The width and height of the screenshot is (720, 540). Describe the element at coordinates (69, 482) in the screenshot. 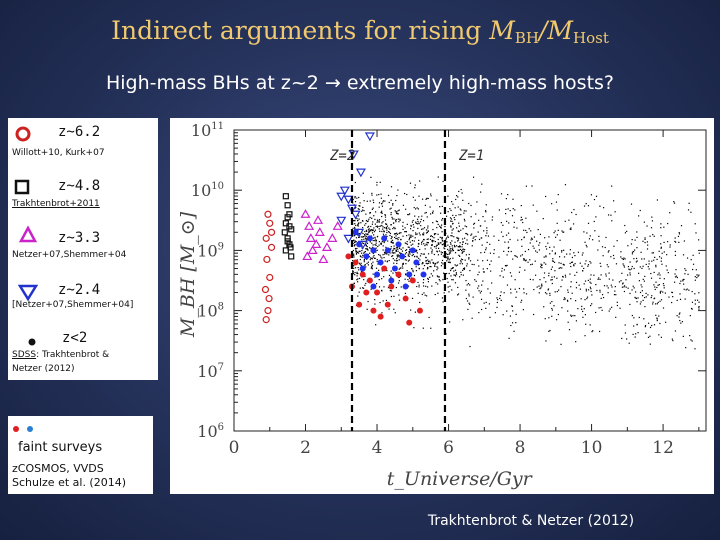

I see `faint-line2: Schulze et al. (2014)` at that location.